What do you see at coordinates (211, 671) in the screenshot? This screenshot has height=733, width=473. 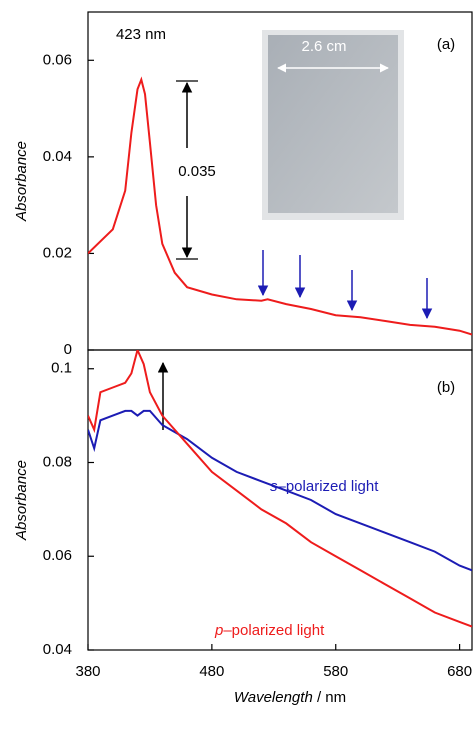 I see `x-tick-label: 480` at bounding box center [211, 671].